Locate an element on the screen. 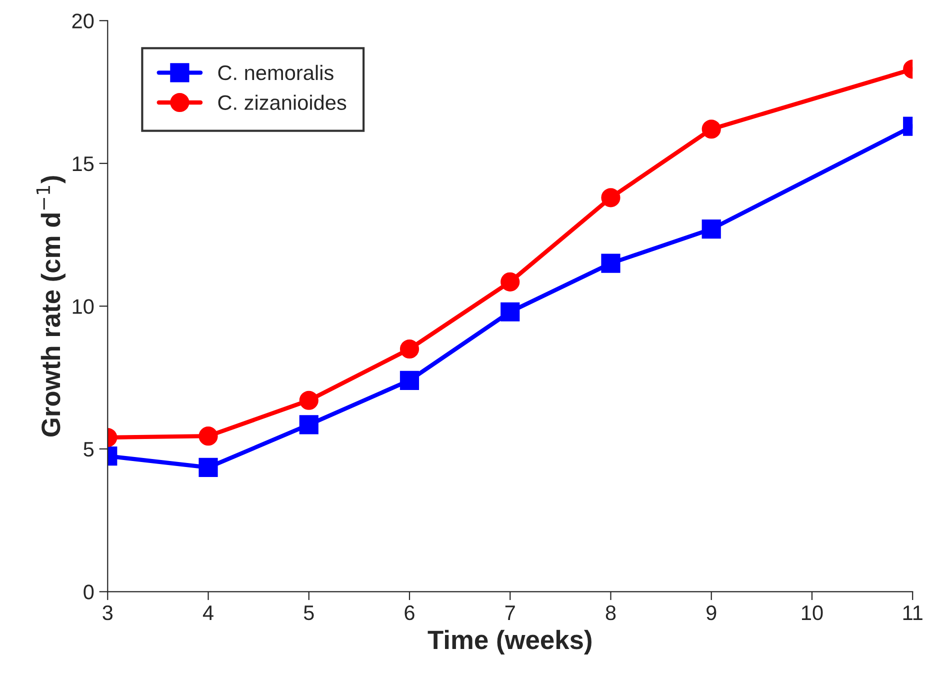  y-tick-label: 10 is located at coordinates (83, 306).